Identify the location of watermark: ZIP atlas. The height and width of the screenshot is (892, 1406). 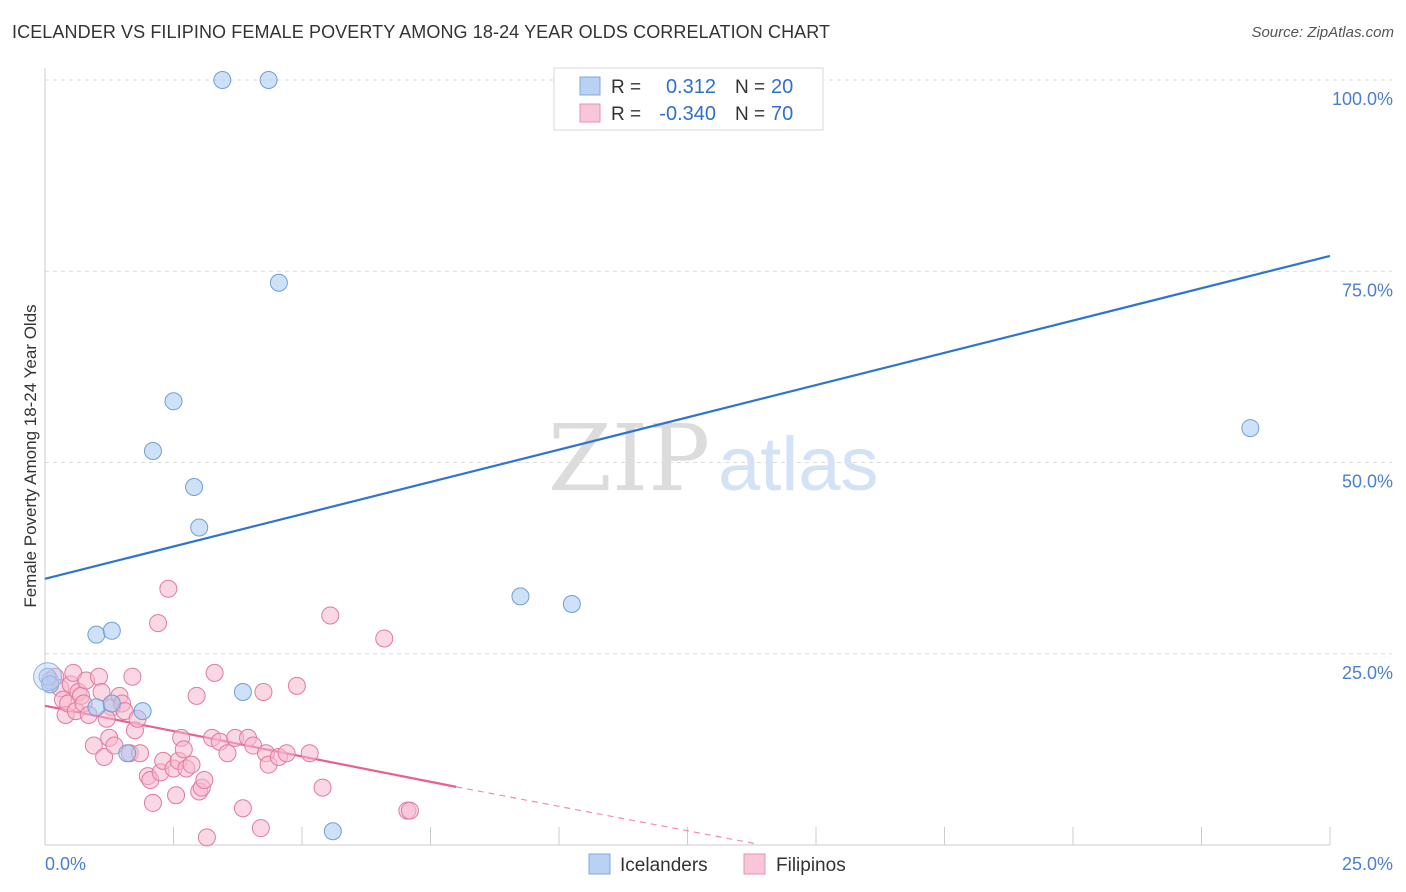
(713, 458).